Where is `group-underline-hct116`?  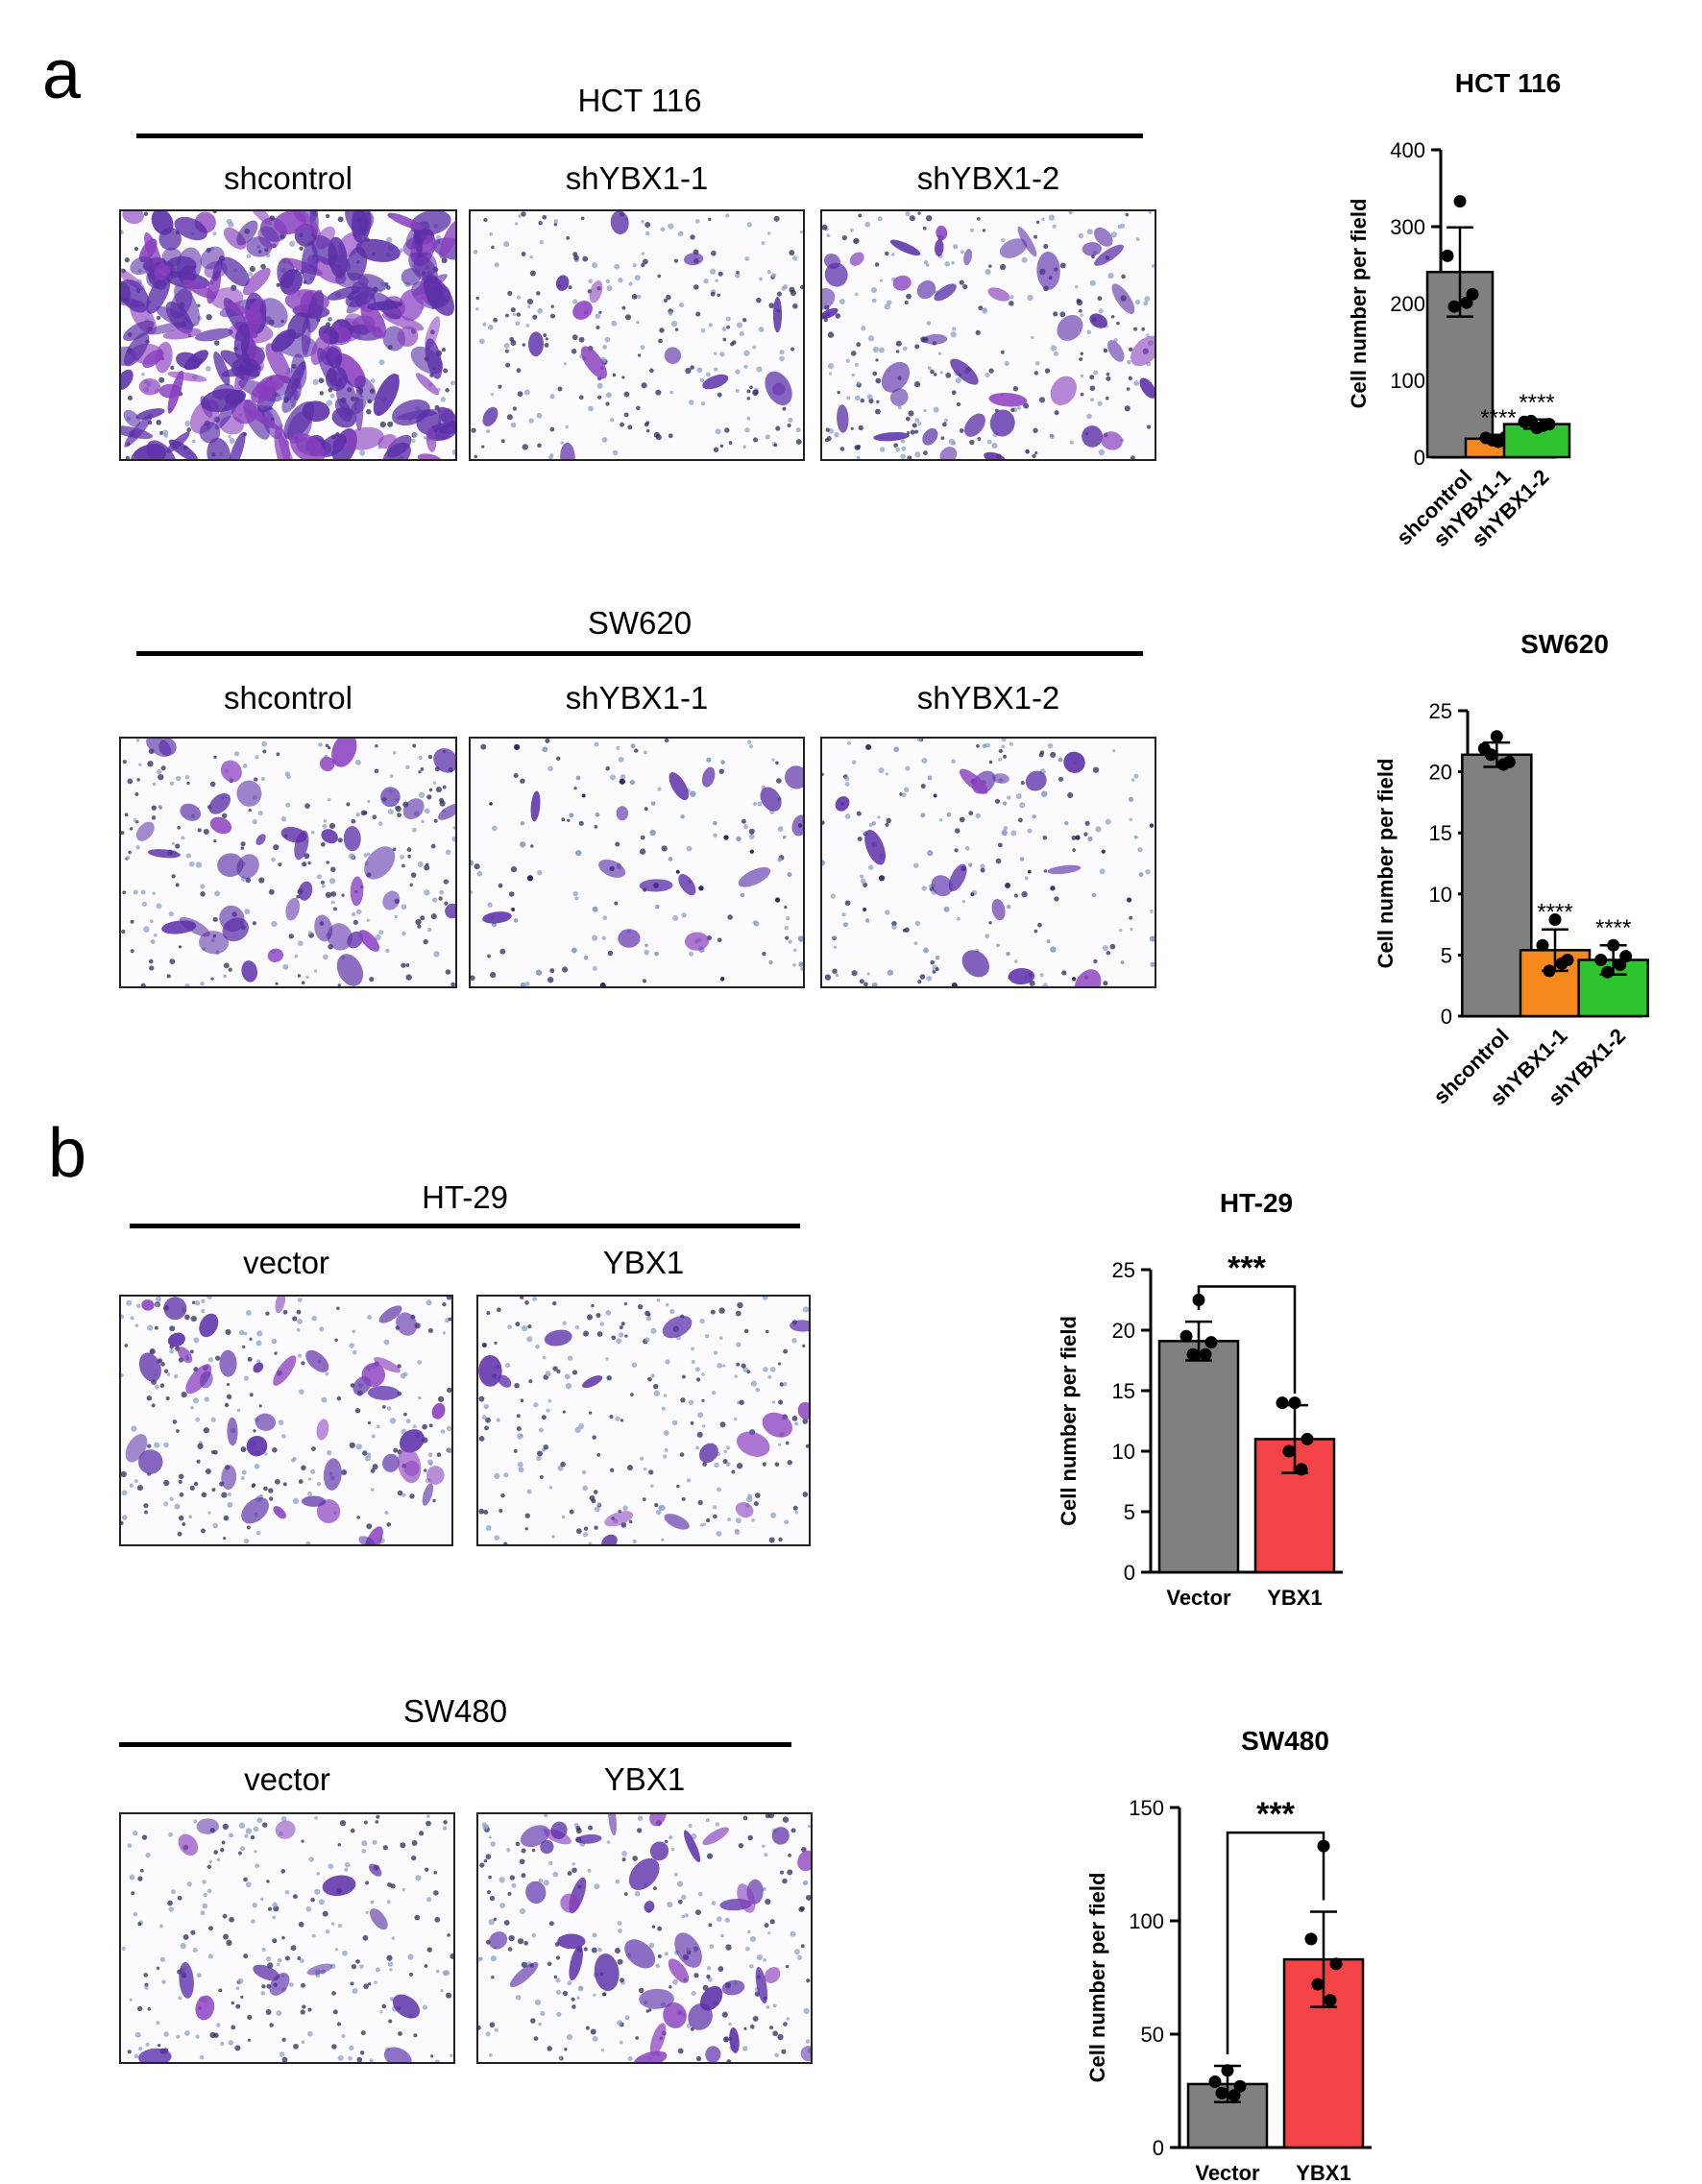 group-underline-hct116 is located at coordinates (640, 135).